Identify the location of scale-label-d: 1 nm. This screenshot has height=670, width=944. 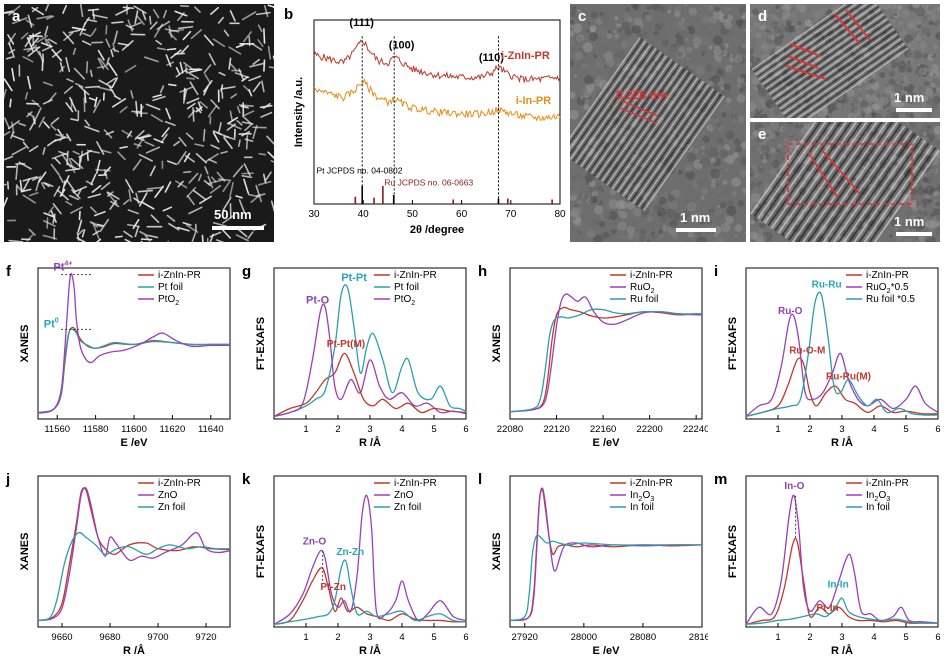
(909, 97).